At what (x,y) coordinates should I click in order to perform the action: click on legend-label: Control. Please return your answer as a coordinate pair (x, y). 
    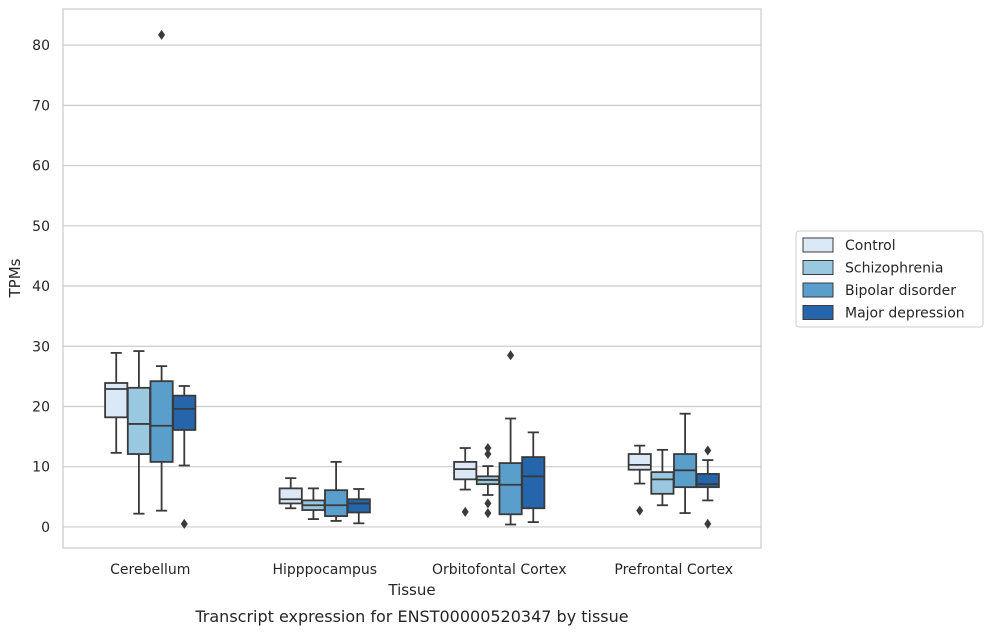
    Looking at the image, I should click on (870, 246).